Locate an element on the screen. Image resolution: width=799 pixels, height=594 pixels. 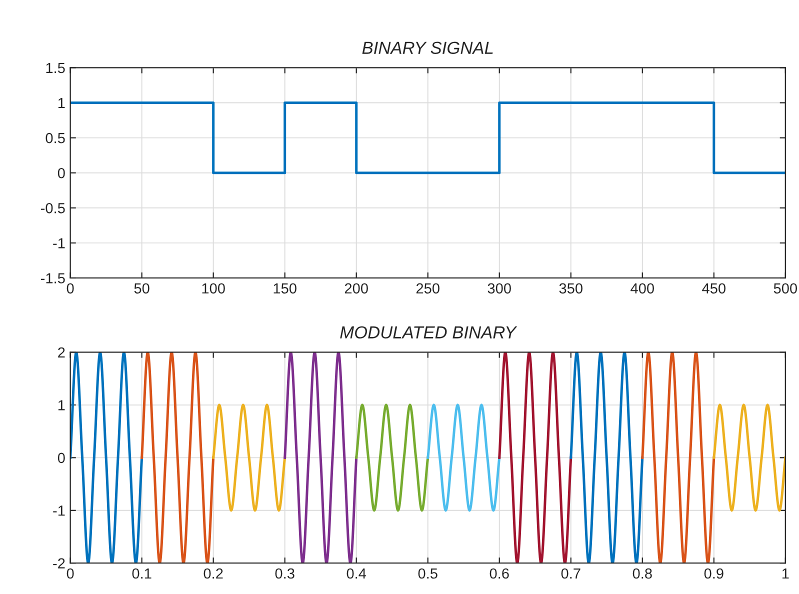
x-tick-label: 350 is located at coordinates (570, 288).